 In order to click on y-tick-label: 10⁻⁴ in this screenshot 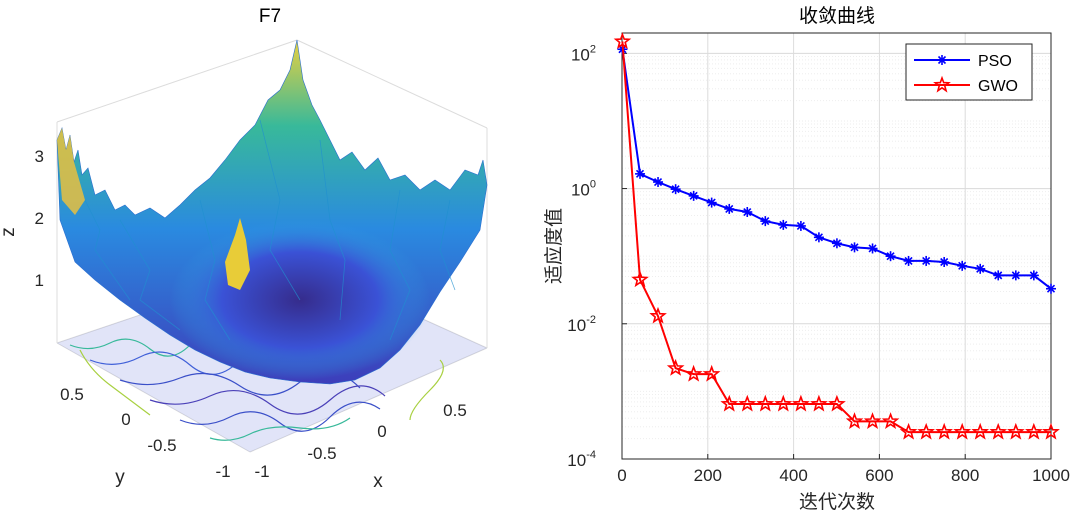, I will do `click(581, 459)`.